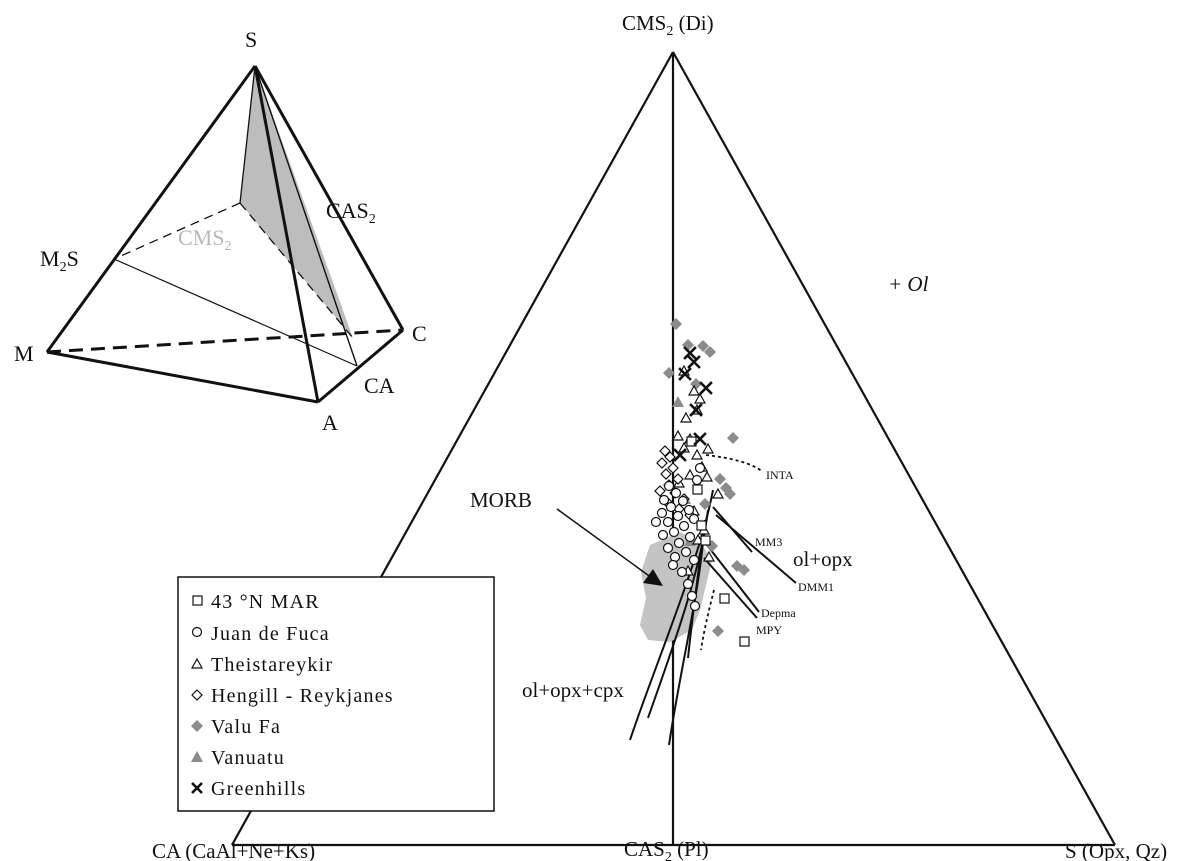  I want to click on legend-symbol-cross, so click(197, 788).